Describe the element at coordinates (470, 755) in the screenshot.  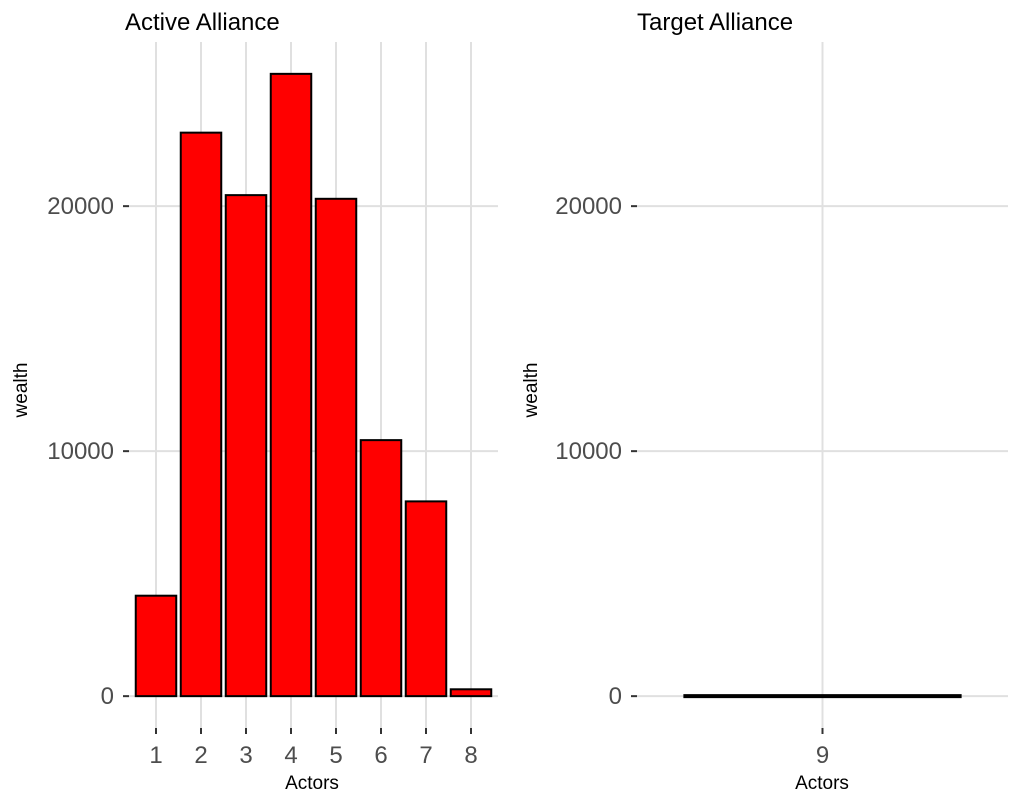
I see `x-tick-label: 8` at that location.